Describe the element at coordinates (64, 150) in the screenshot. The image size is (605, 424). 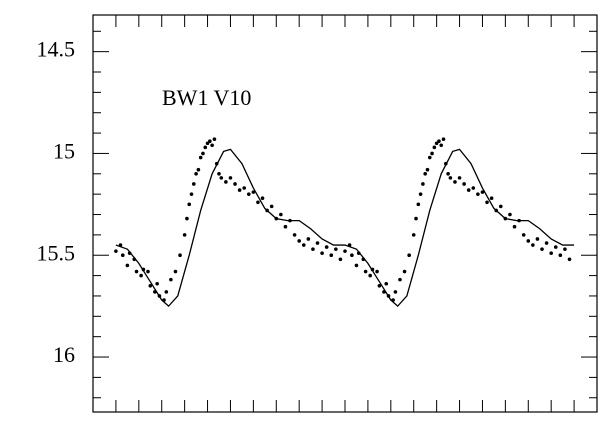
I see `y-tick-label: 15` at that location.